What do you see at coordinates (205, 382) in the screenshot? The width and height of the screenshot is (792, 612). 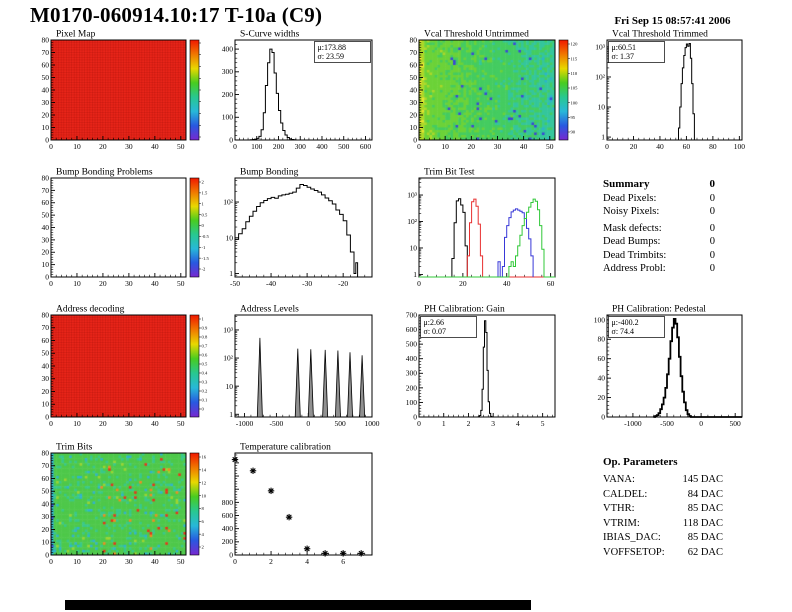 I see `svg-text: 0.3` at bounding box center [205, 382].